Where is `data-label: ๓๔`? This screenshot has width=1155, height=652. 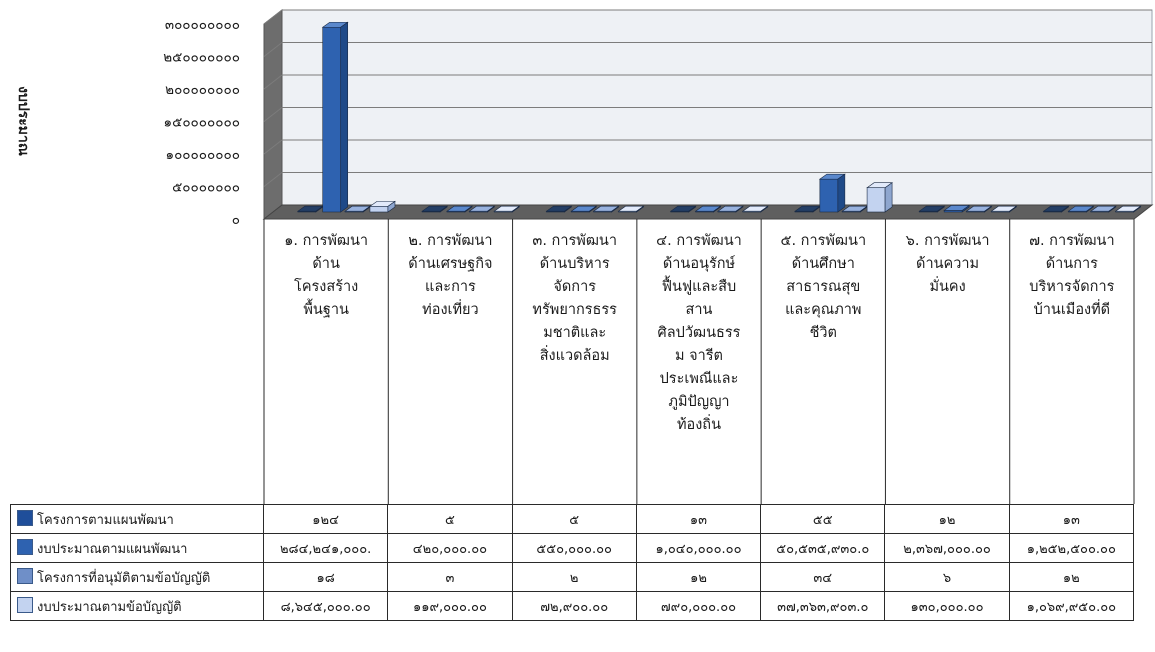 data-label: ๓๔ is located at coordinates (823, 577).